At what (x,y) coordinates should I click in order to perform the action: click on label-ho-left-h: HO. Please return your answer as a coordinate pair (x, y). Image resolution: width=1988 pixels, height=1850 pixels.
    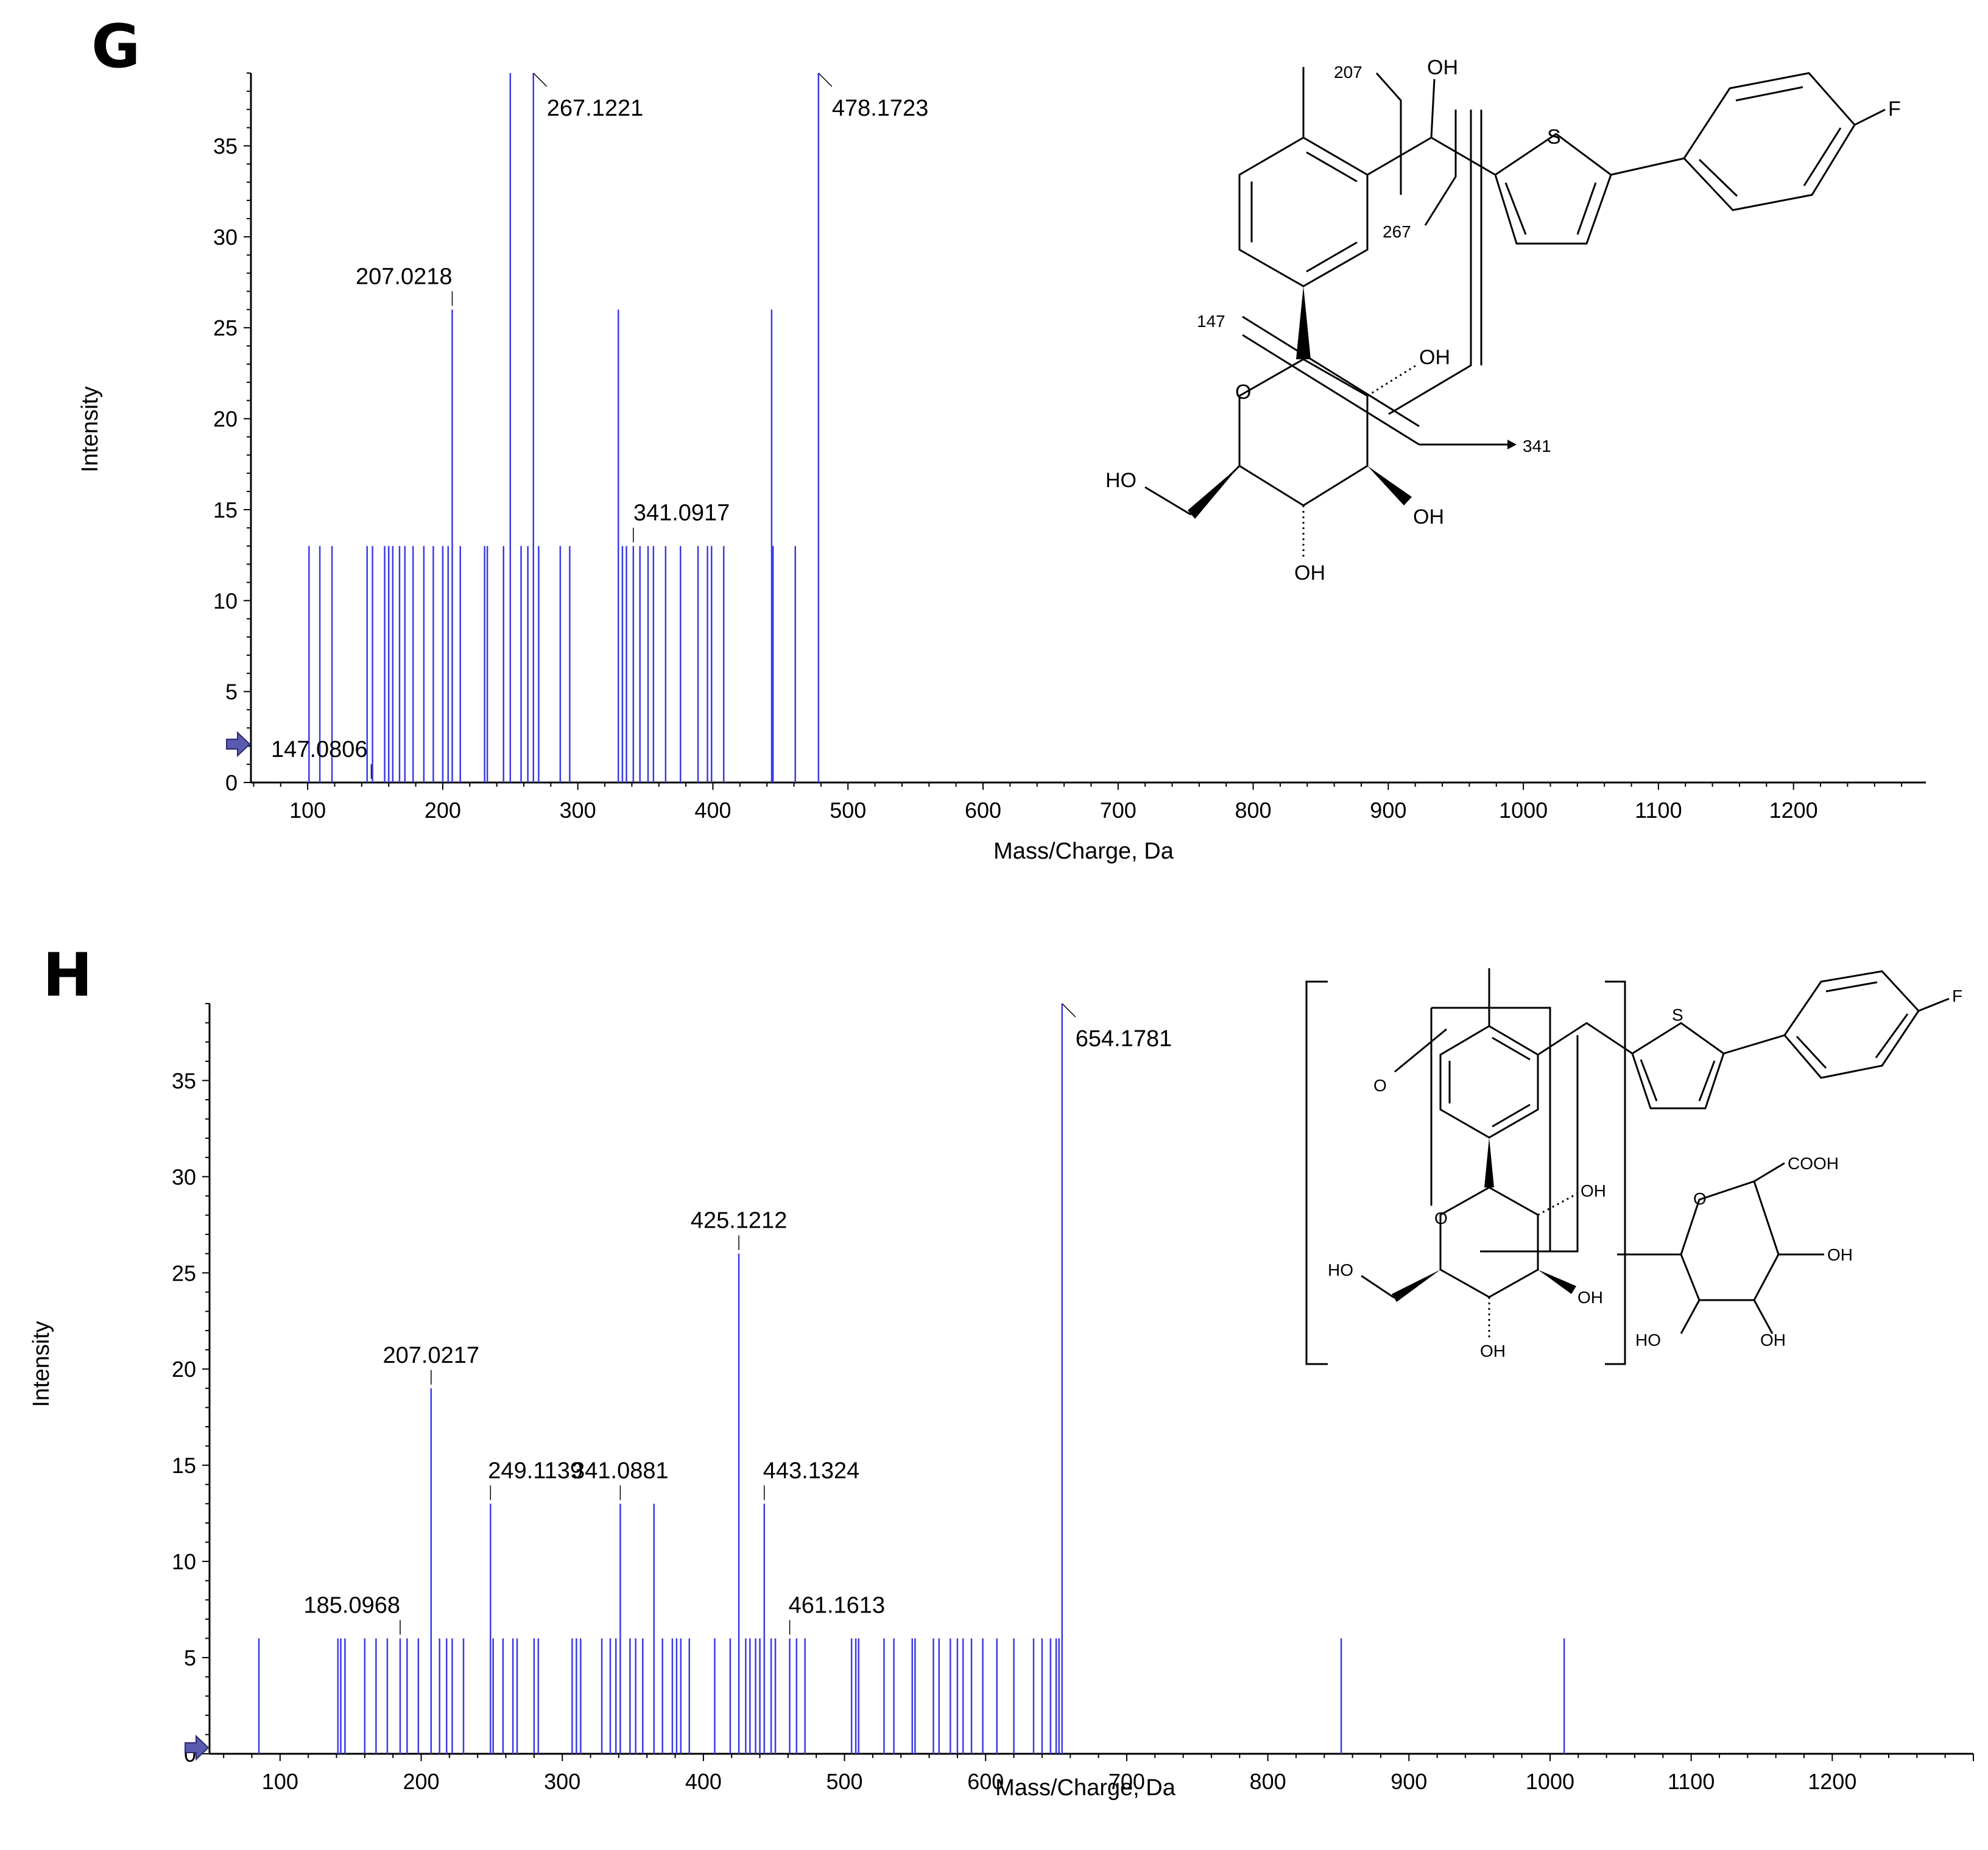
    Looking at the image, I should click on (1340, 1270).